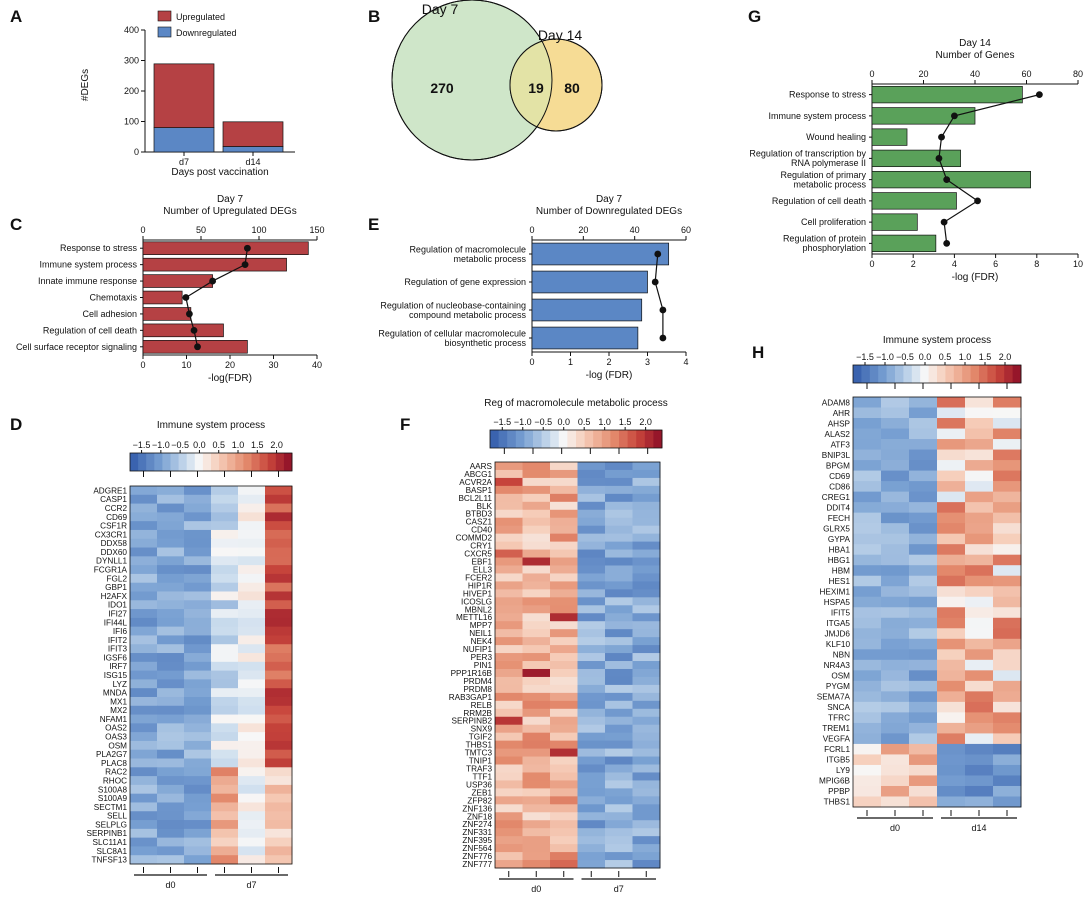 The width and height of the screenshot is (1091, 915). What do you see at coordinates (523, 422) in the screenshot?
I see `panel-f-colorbar-tick-label: −1.0` at bounding box center [523, 422].